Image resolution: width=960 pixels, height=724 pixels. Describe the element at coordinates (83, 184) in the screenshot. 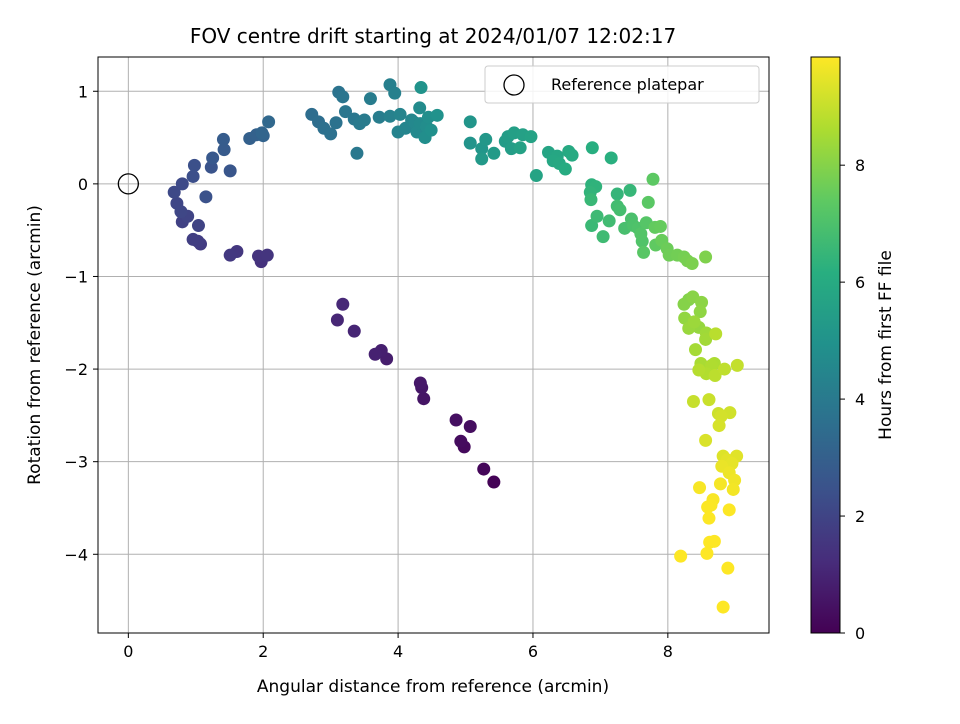

I see `y-tick-label: 0` at that location.